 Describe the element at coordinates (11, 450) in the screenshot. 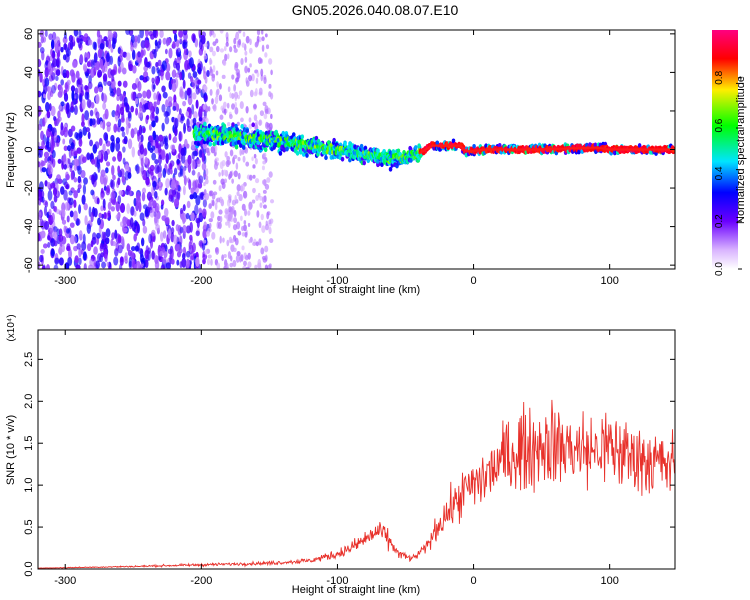

I see `snr-y-label: SNR (10 * v/v)` at that location.